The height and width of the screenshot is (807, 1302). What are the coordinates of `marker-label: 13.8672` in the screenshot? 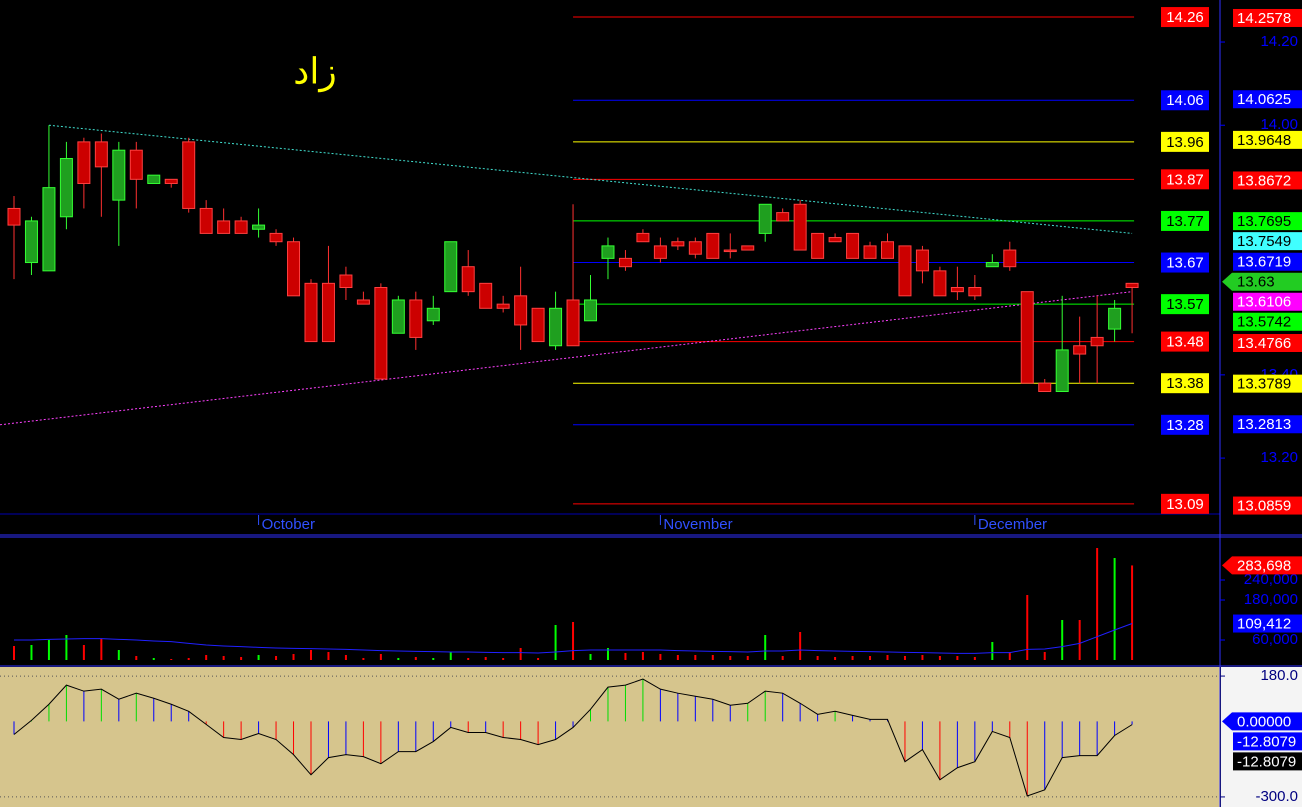 It's located at (1264, 180).